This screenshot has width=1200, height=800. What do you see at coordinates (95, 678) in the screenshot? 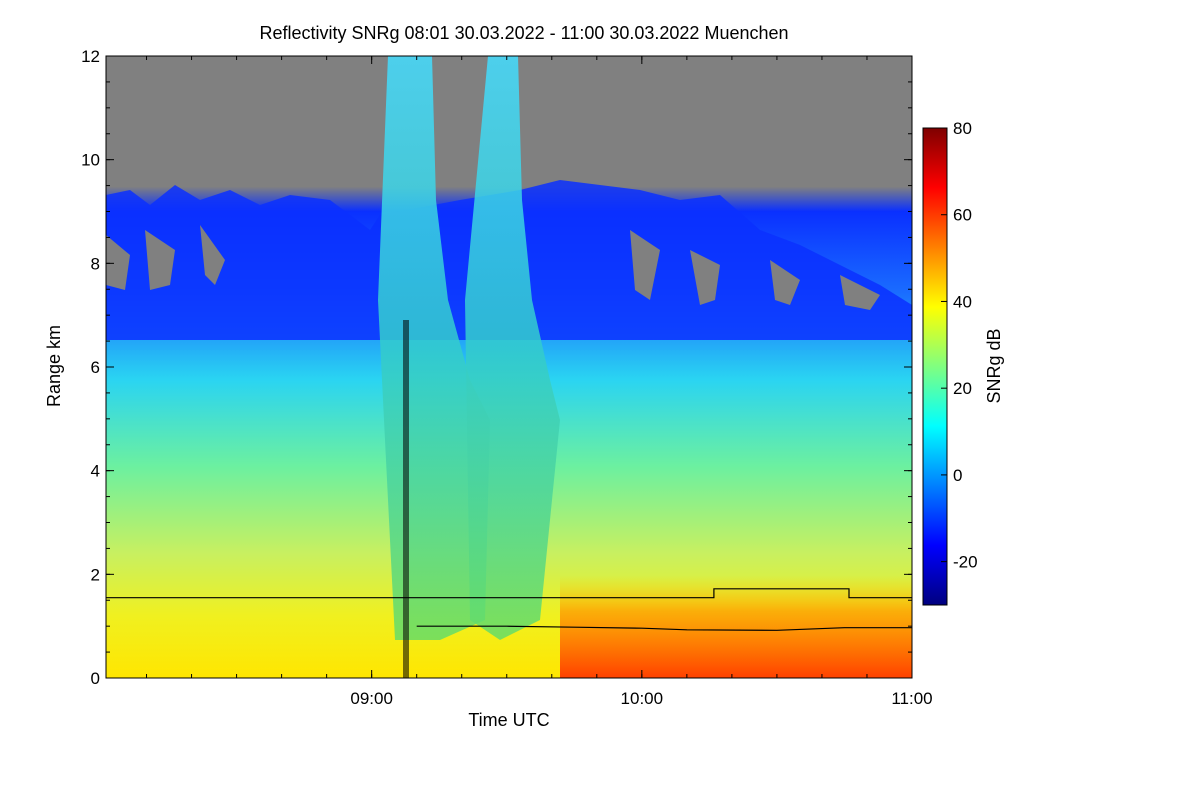
I see `y-tick-label: 0` at bounding box center [95, 678].